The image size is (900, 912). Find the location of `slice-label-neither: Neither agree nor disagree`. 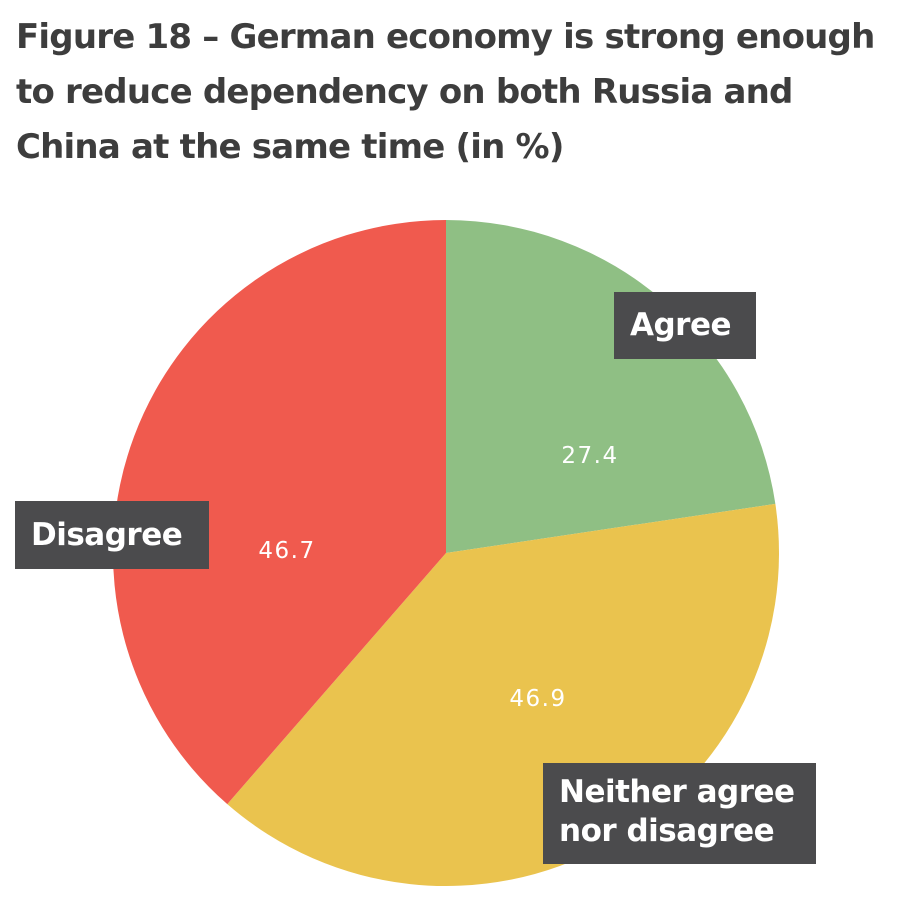

slice-label-neither: Neither agree nor disagree is located at coordinates (679, 813).